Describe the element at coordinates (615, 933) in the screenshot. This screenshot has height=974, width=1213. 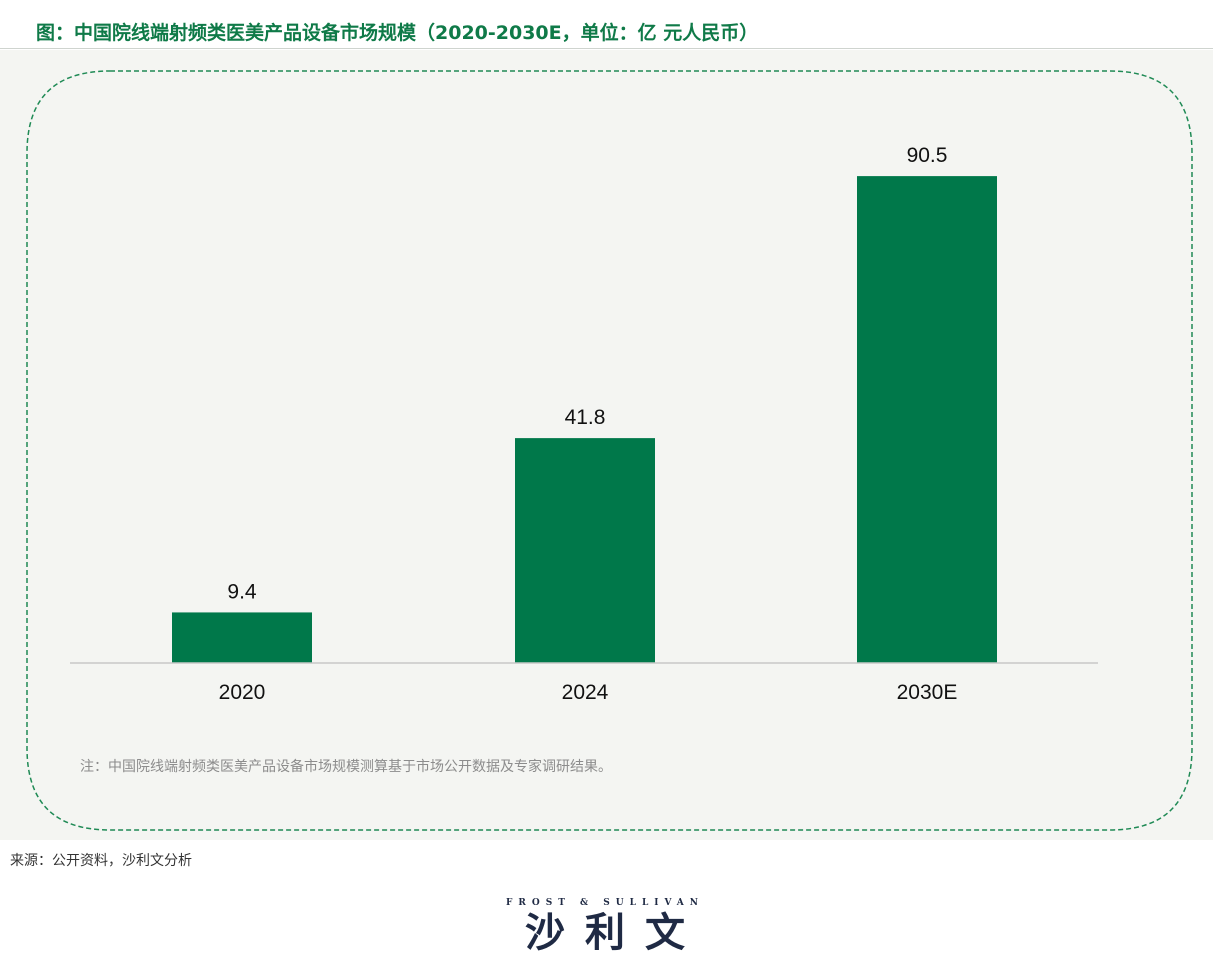
I see `logo-chinese-text: 沙利文` at that location.